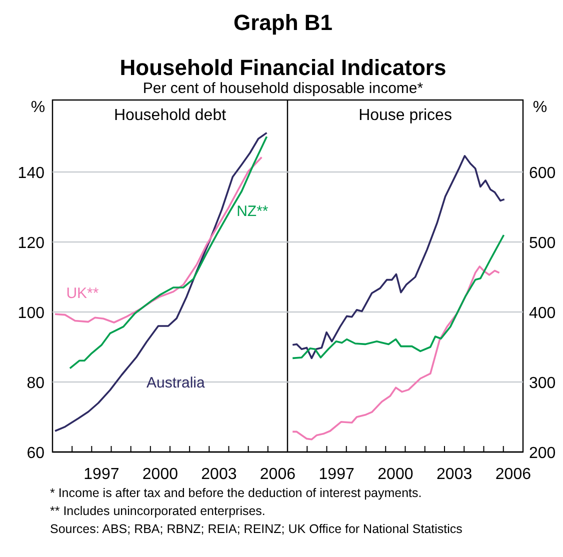 This screenshot has width=563, height=557. Describe the element at coordinates (35, 453) in the screenshot. I see `y-tick-label: 60` at that location.